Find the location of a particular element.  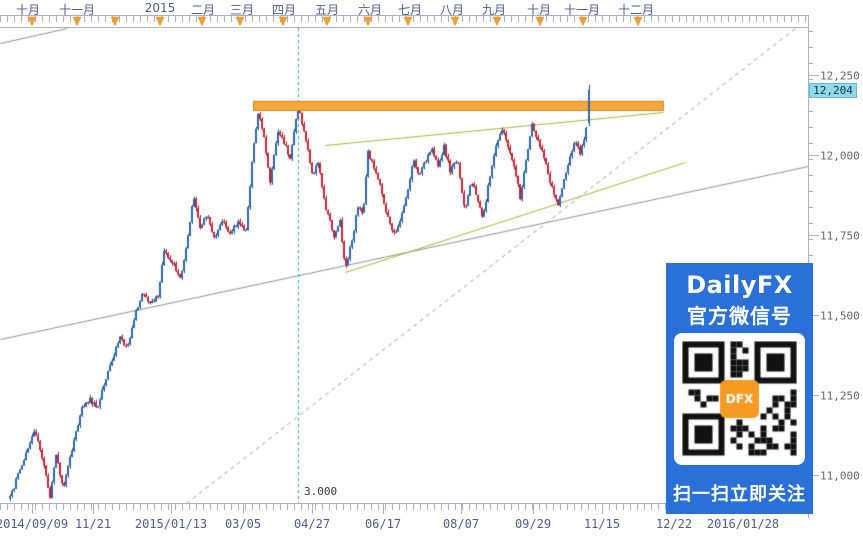

date-label: 12/22 is located at coordinates (674, 524).